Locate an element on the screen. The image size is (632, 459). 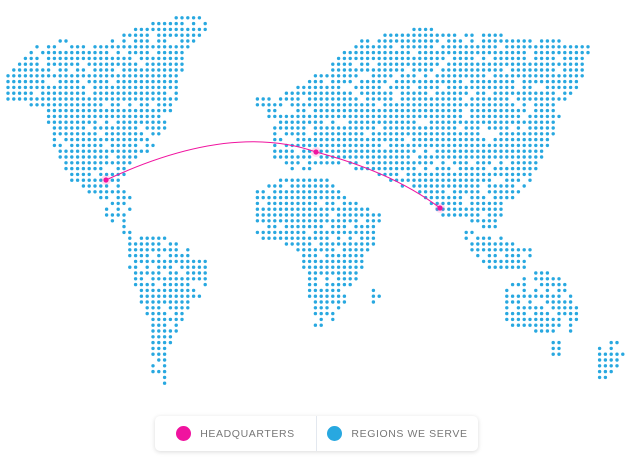
legend-regions-label: REGIONS WE SERVE is located at coordinates (409, 433).